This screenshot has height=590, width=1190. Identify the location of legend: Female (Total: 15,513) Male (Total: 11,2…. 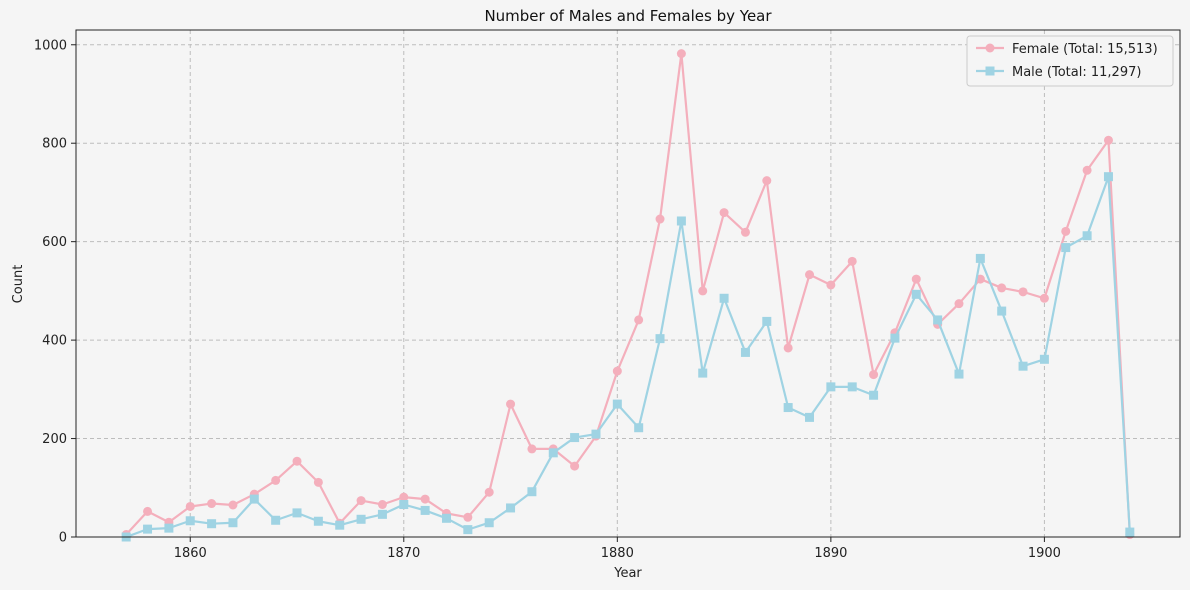
(1070, 61).